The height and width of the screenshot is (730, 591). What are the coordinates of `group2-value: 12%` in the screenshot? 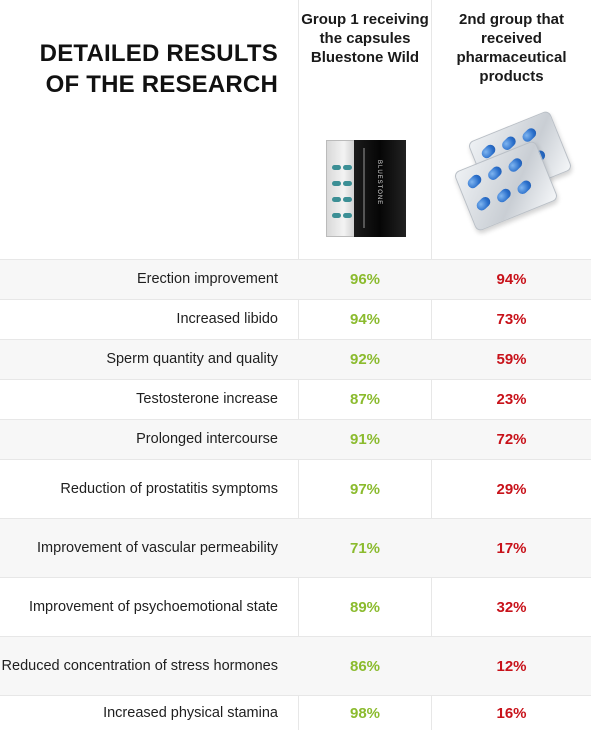 It's located at (511, 666).